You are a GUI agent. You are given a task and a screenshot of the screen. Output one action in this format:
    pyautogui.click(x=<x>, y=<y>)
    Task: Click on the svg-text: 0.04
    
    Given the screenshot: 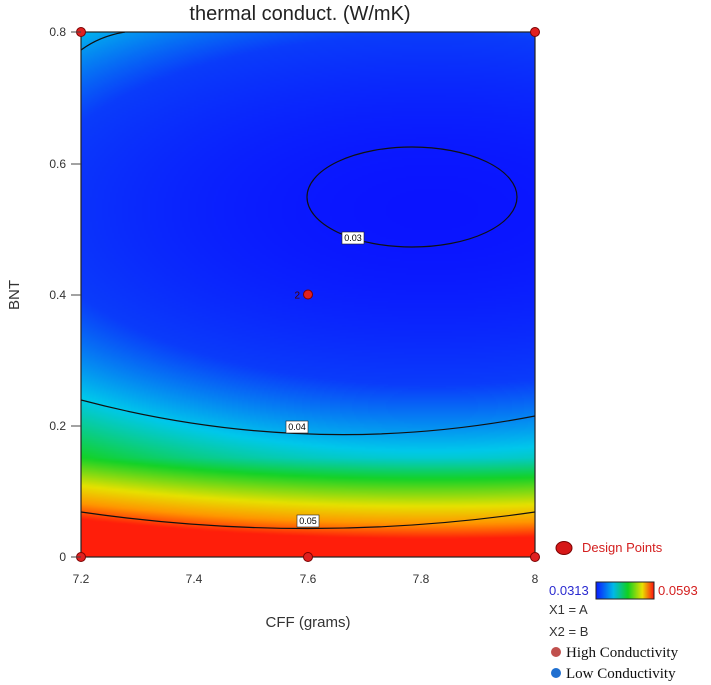 What is the action you would take?
    pyautogui.click(x=297, y=427)
    